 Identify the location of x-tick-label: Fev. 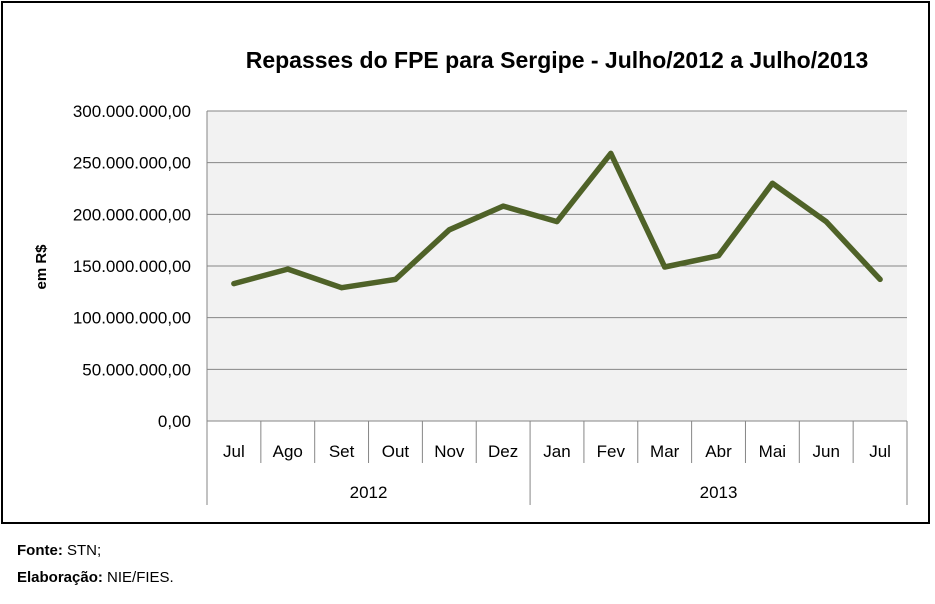
(611, 451).